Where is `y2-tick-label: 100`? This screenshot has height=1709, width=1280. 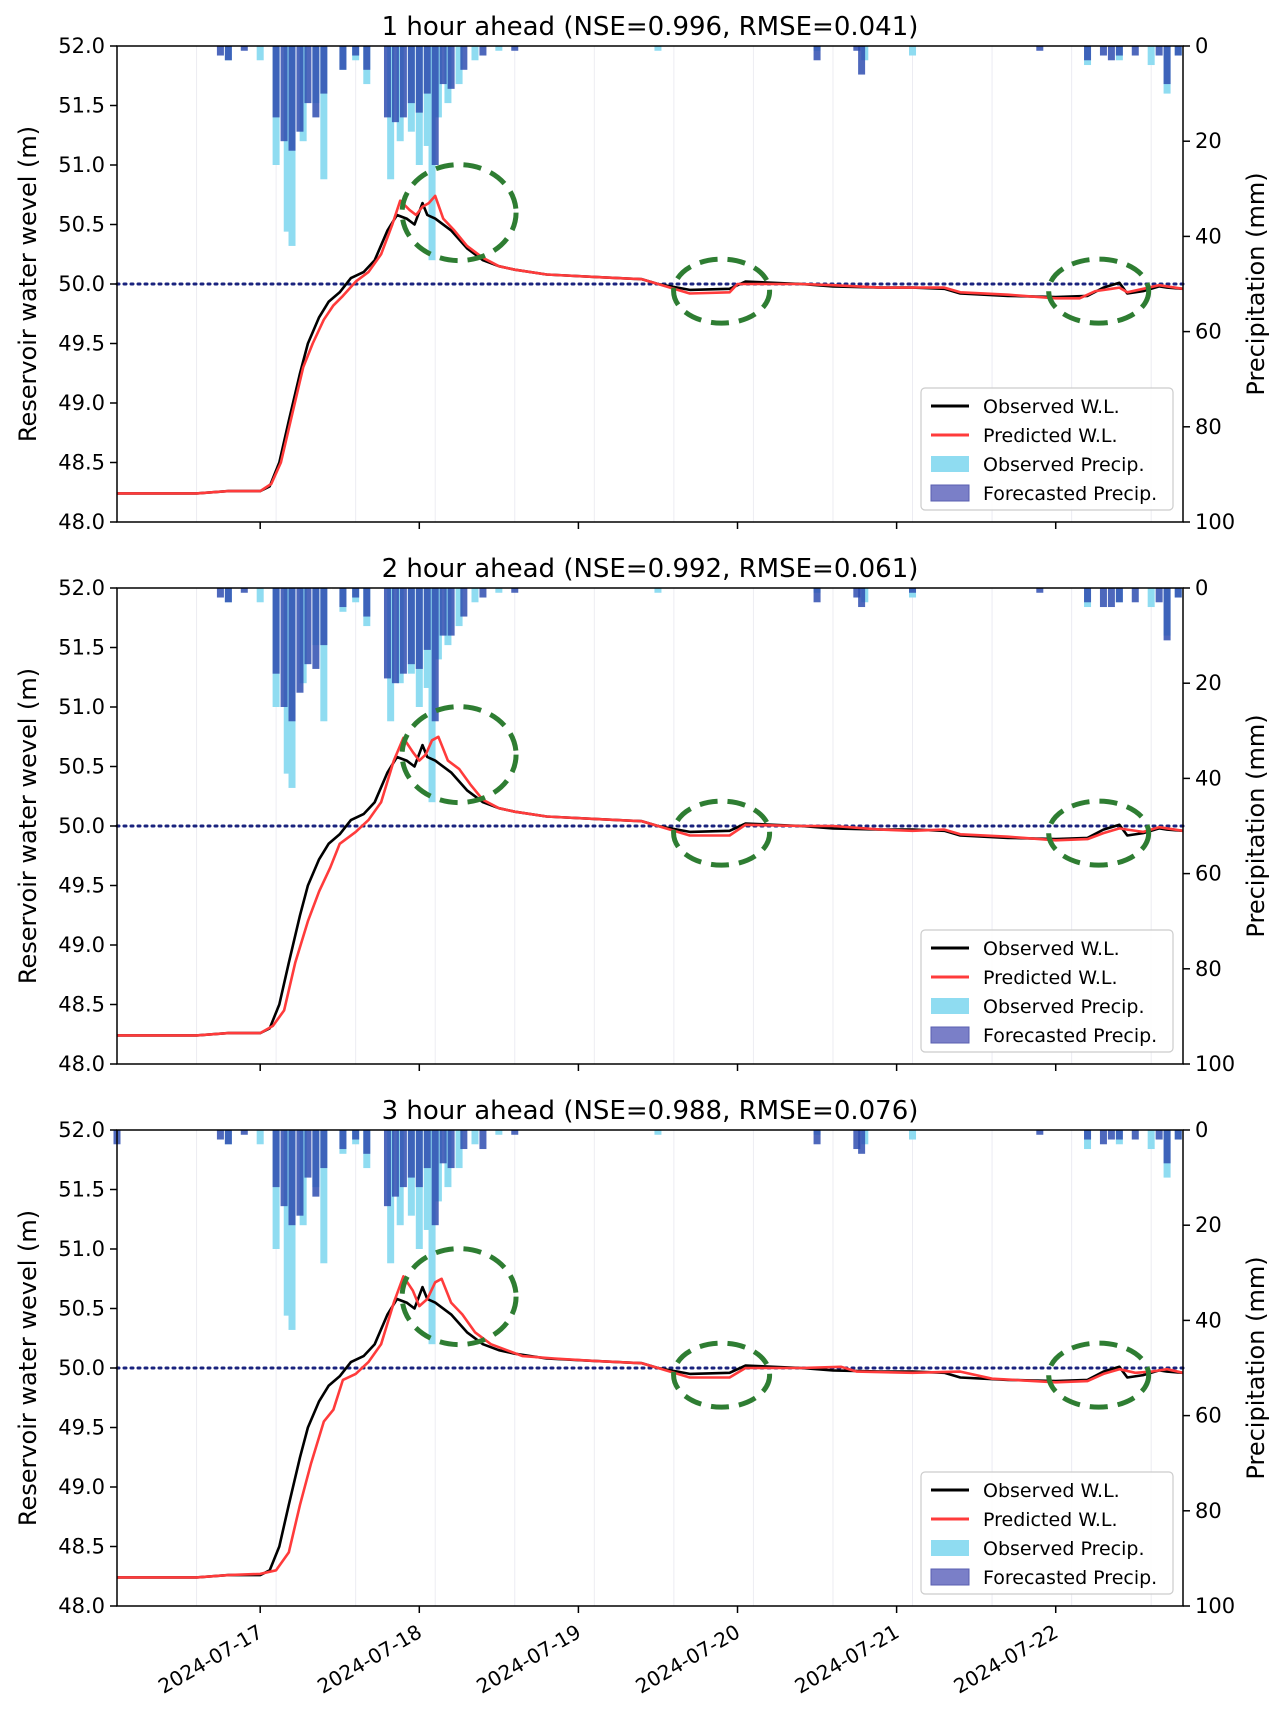 y2-tick-label: 100 is located at coordinates (1215, 1064).